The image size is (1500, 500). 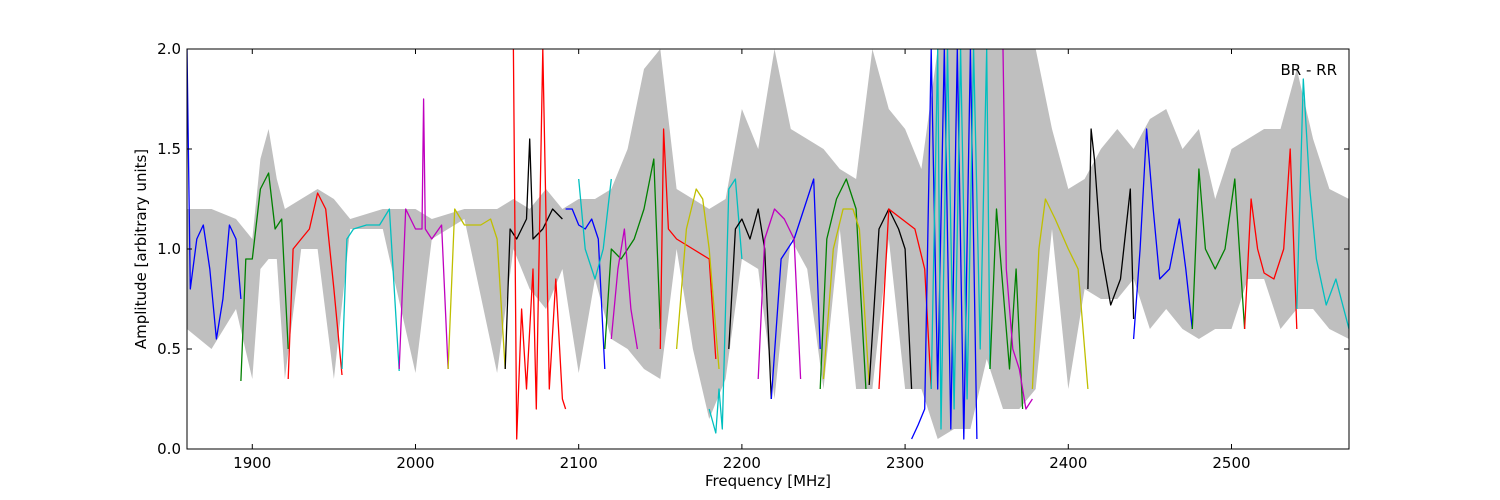 I want to click on x-tick-label: 2300, so click(x=905, y=463).